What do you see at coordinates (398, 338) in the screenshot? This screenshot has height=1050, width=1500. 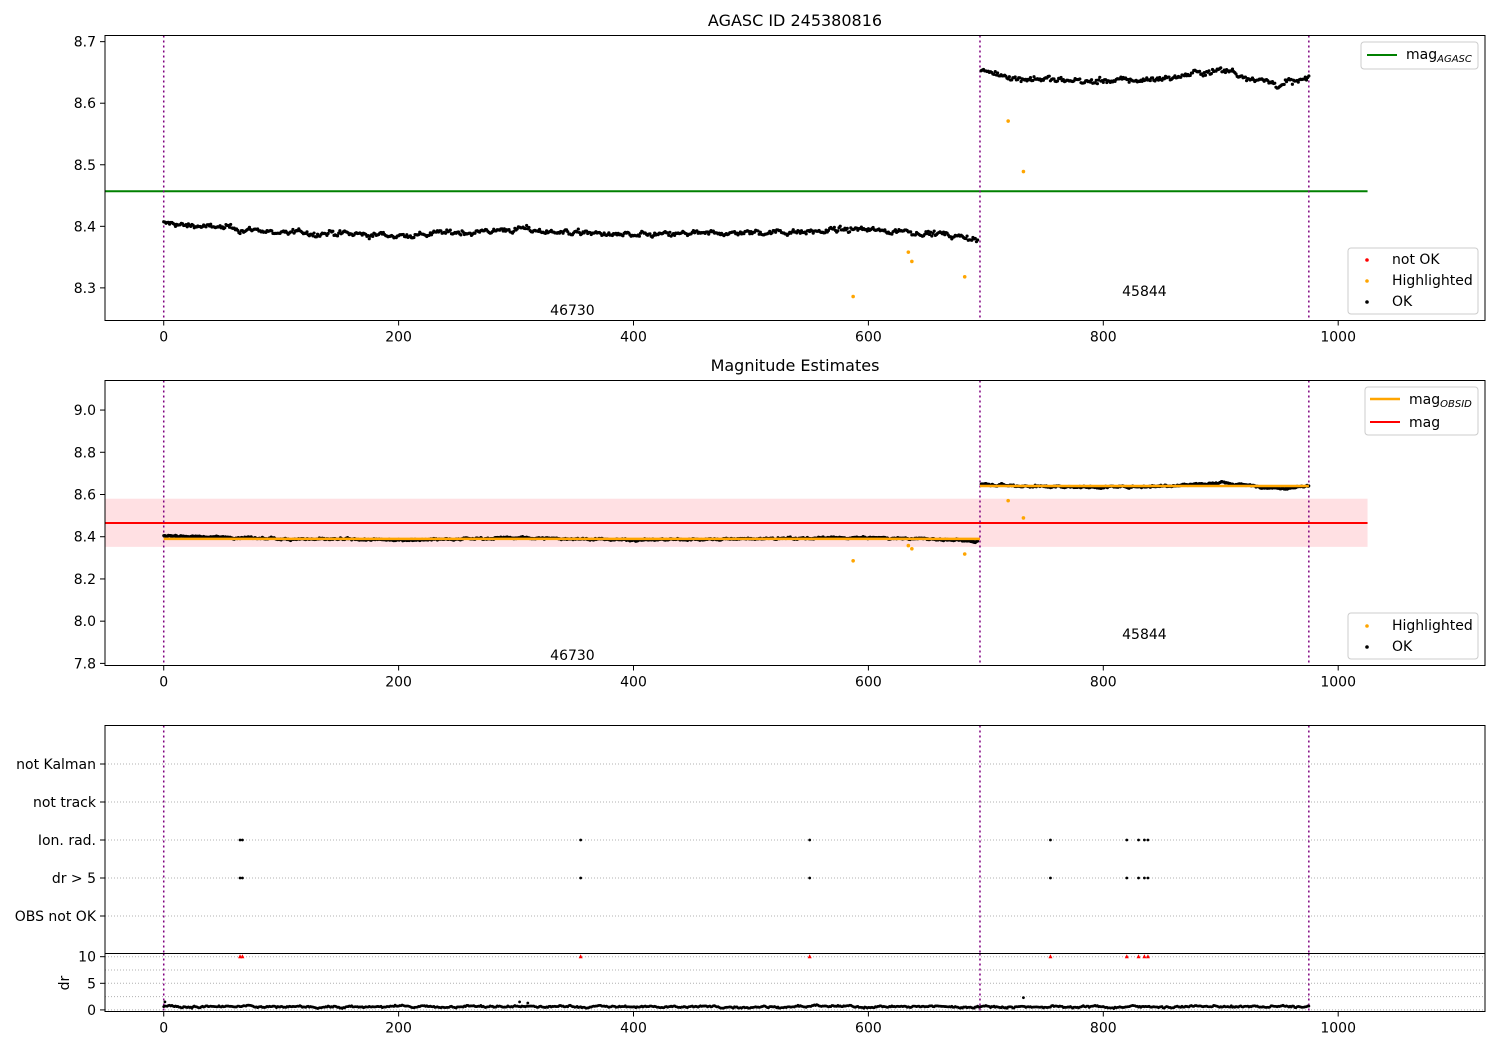 I see `x-tick-label: 200` at bounding box center [398, 338].